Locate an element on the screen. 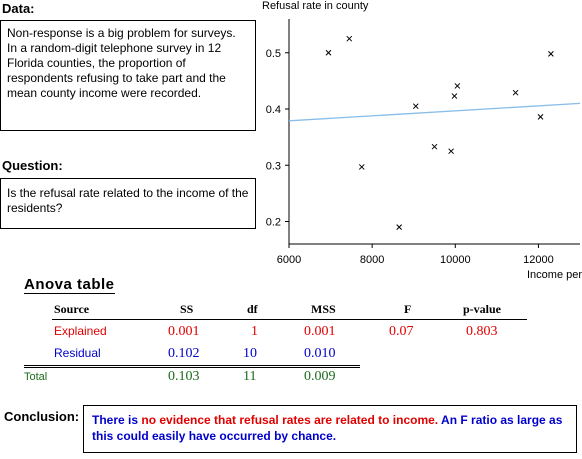 The width and height of the screenshot is (582, 459). total-rule-top is located at coordinates (192, 365).